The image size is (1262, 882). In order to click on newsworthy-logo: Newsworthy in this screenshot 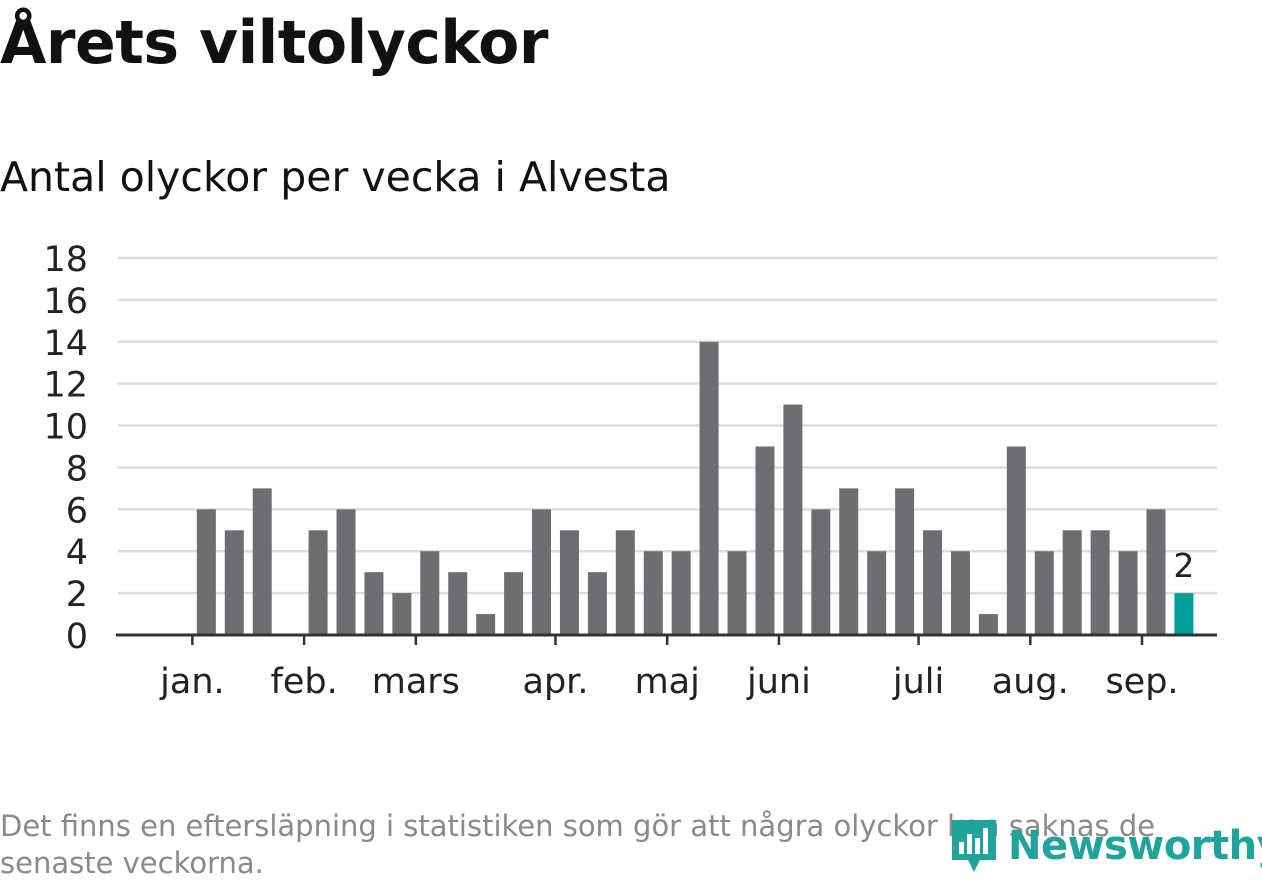, I will do `click(1105, 846)`.